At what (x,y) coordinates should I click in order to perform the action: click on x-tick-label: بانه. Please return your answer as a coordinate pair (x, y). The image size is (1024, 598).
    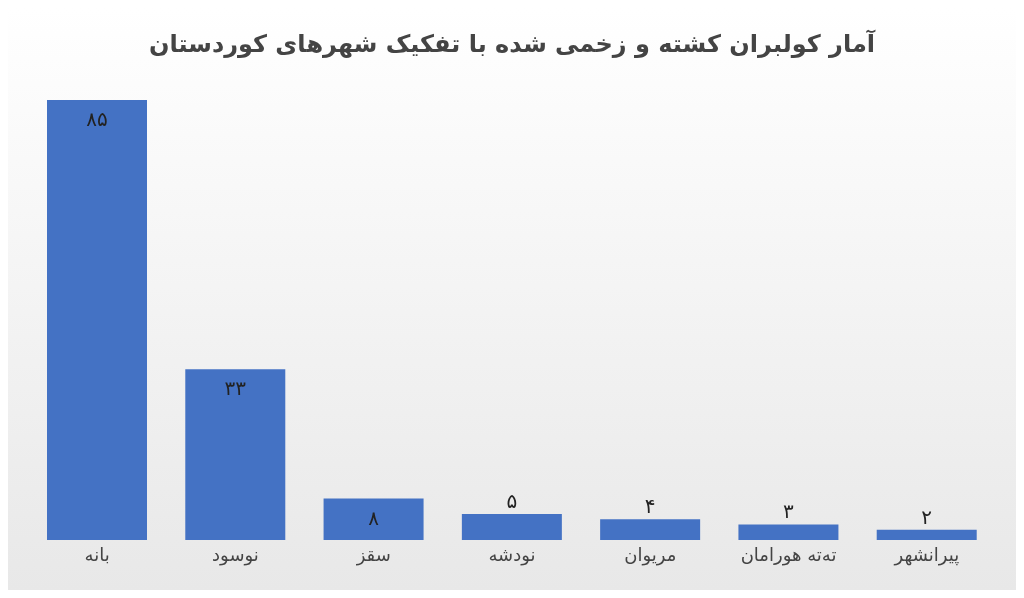
    Looking at the image, I should click on (97, 554).